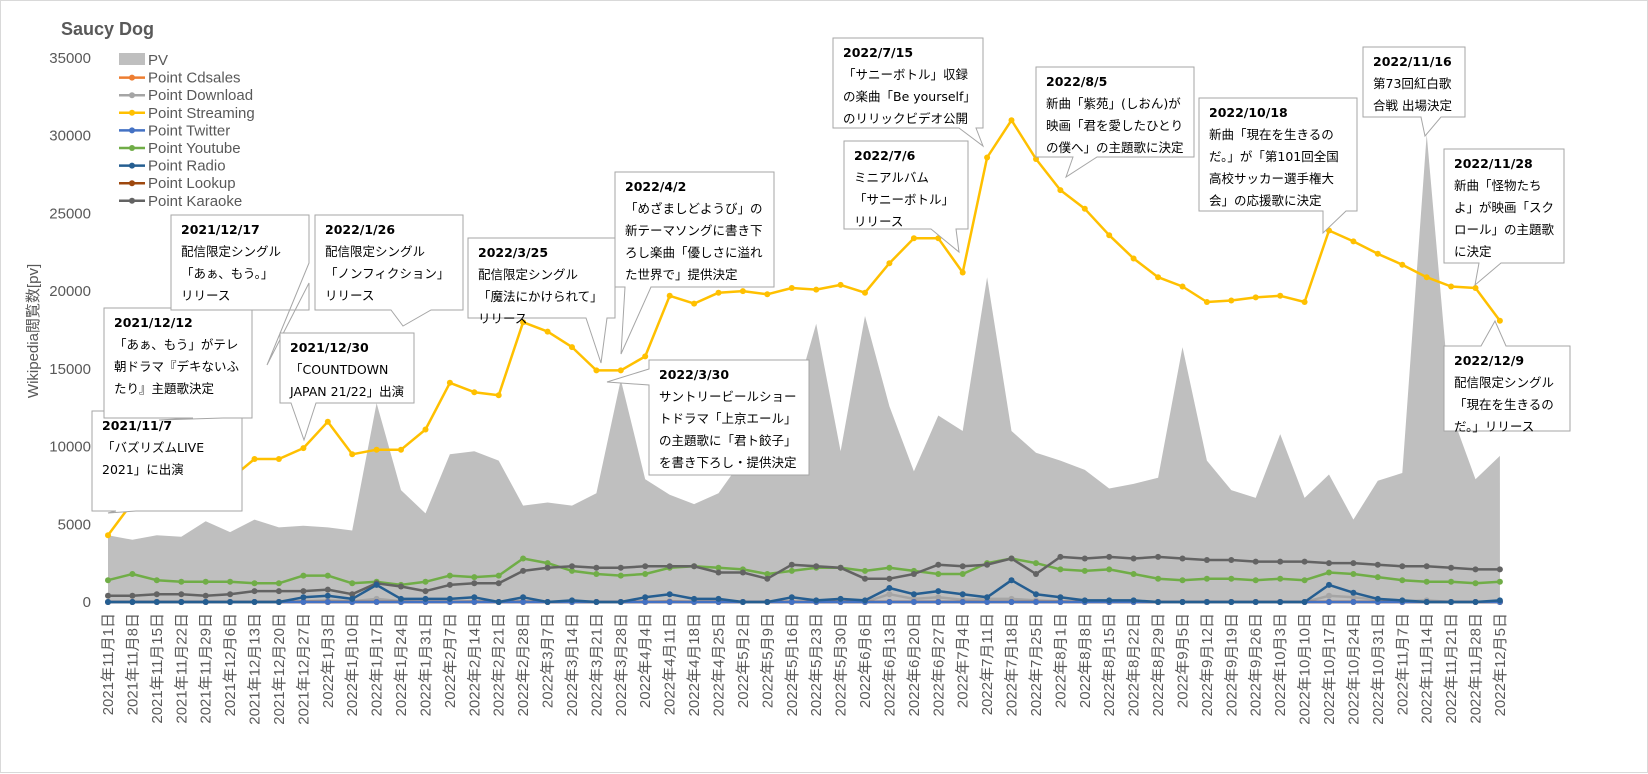  I want to click on x-tick-label: 2022年4月11日, so click(670, 664).